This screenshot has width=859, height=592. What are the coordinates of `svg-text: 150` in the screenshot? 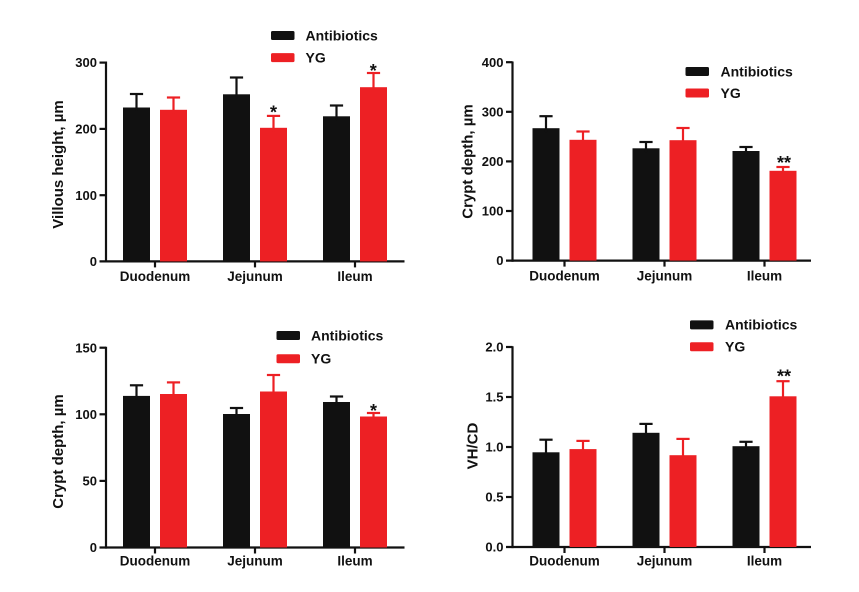 It's located at (86, 347).